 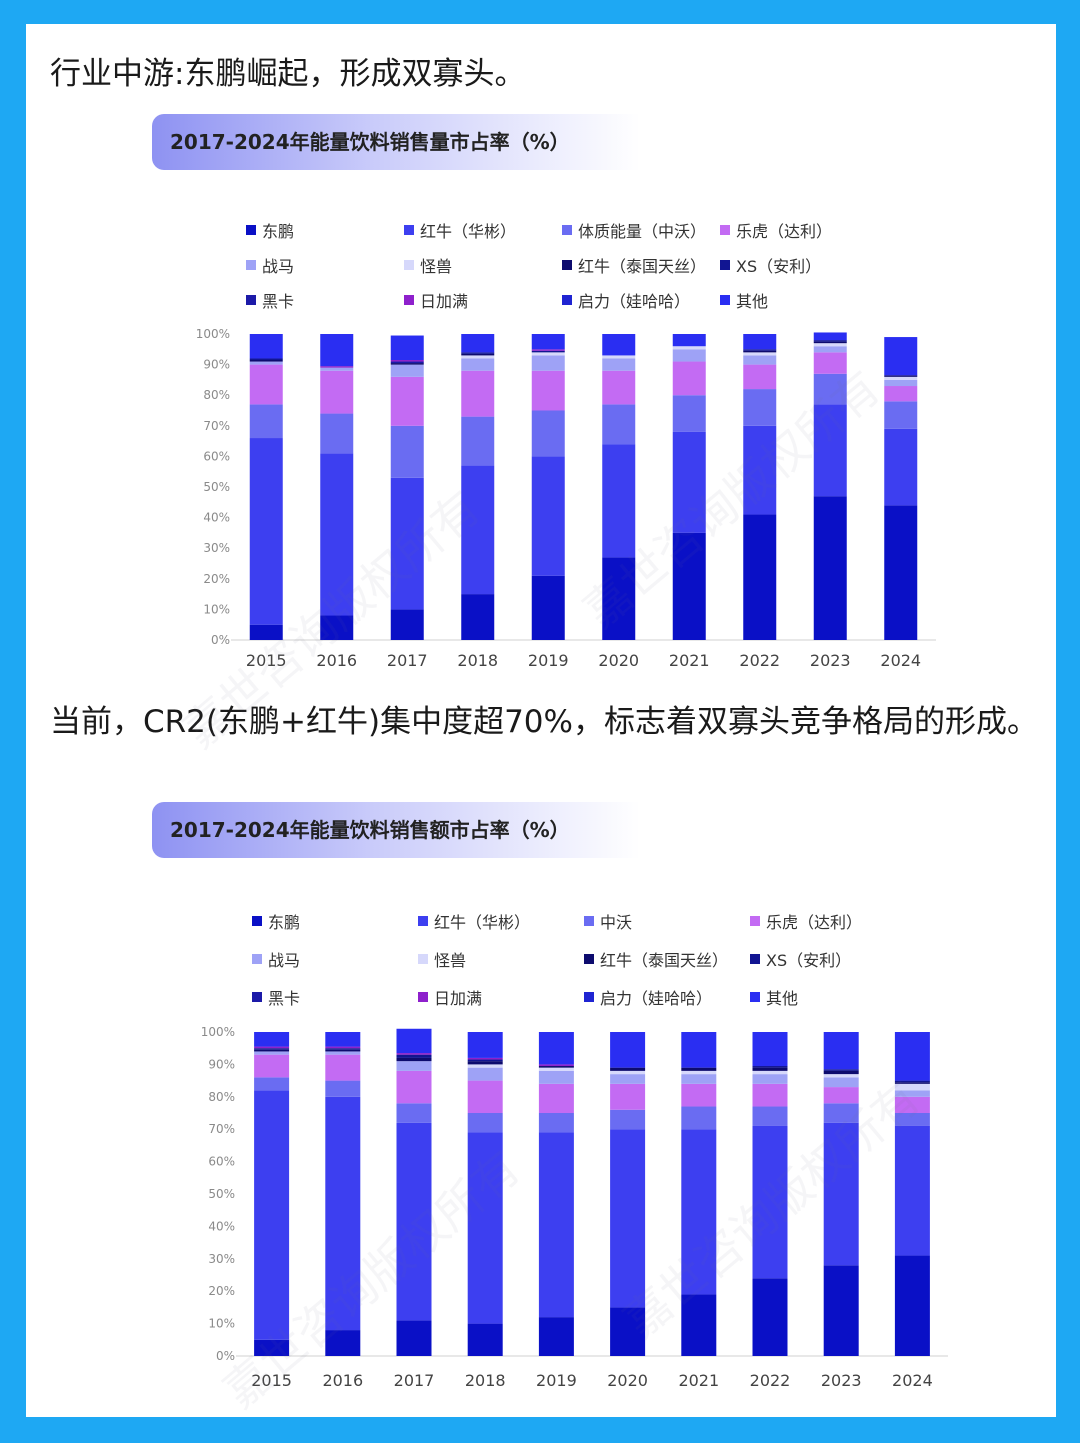 What do you see at coordinates (656, 998) in the screenshot?
I see `legend-label: 启力（娃哈哈）` at bounding box center [656, 998].